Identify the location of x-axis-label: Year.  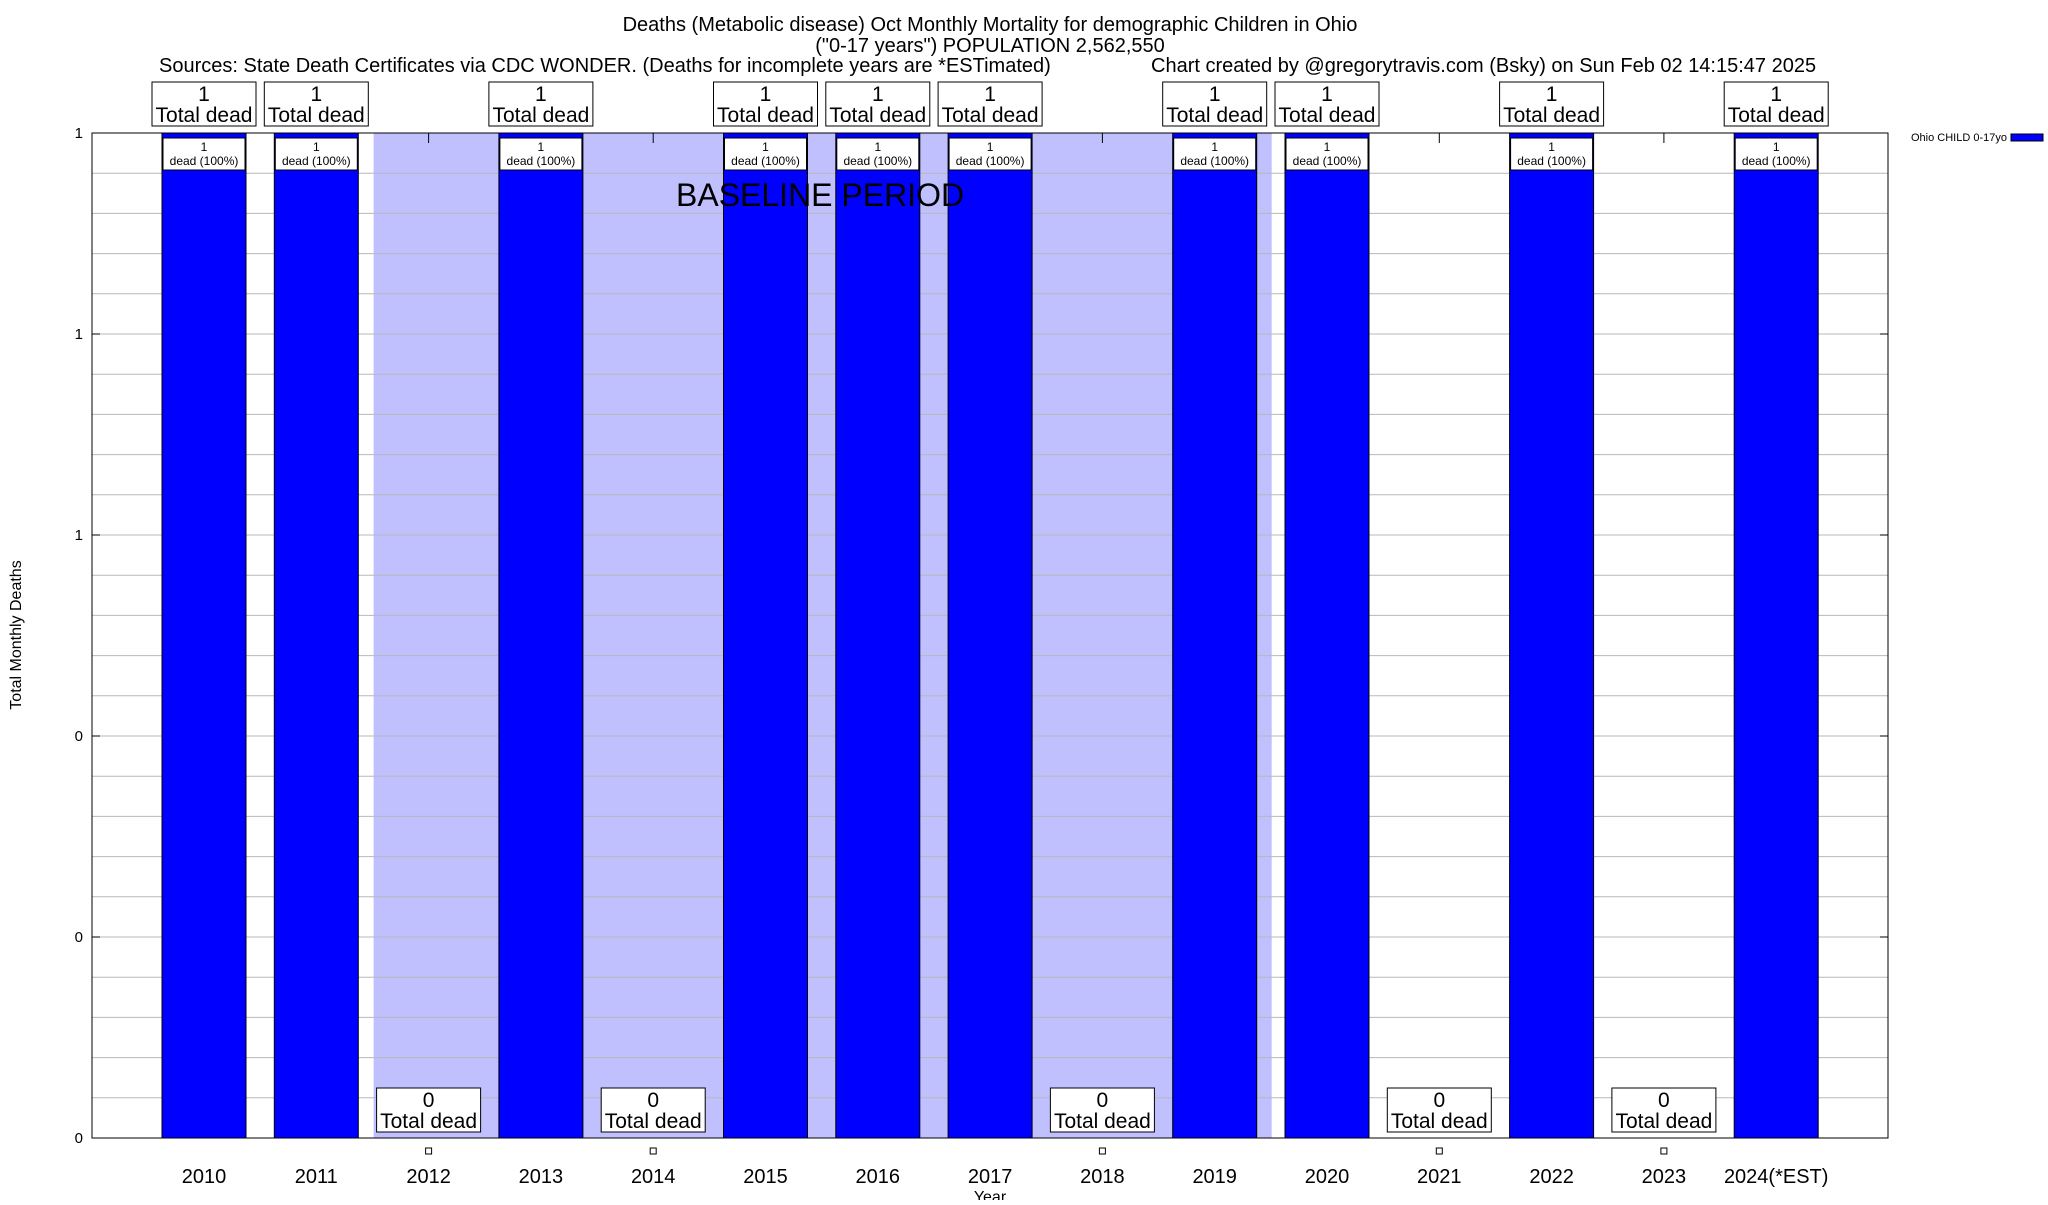
(990, 1194).